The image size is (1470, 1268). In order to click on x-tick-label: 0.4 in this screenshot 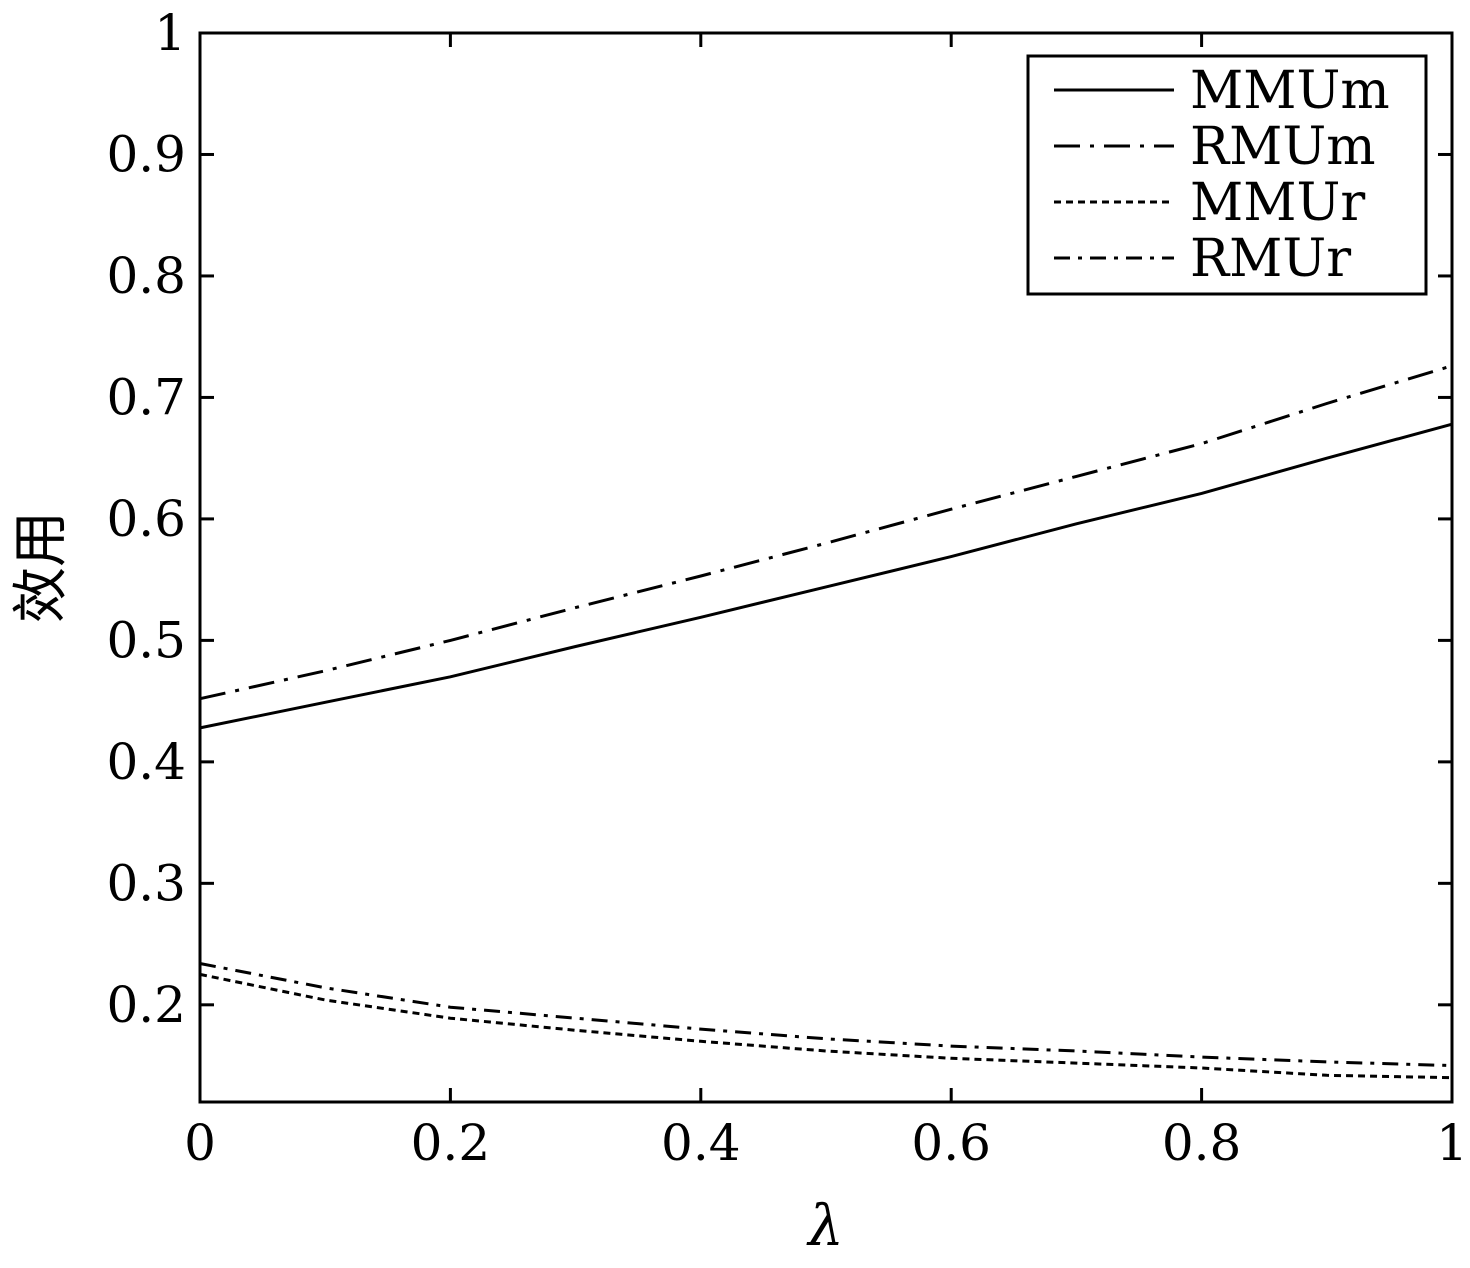, I will do `click(701, 1143)`.